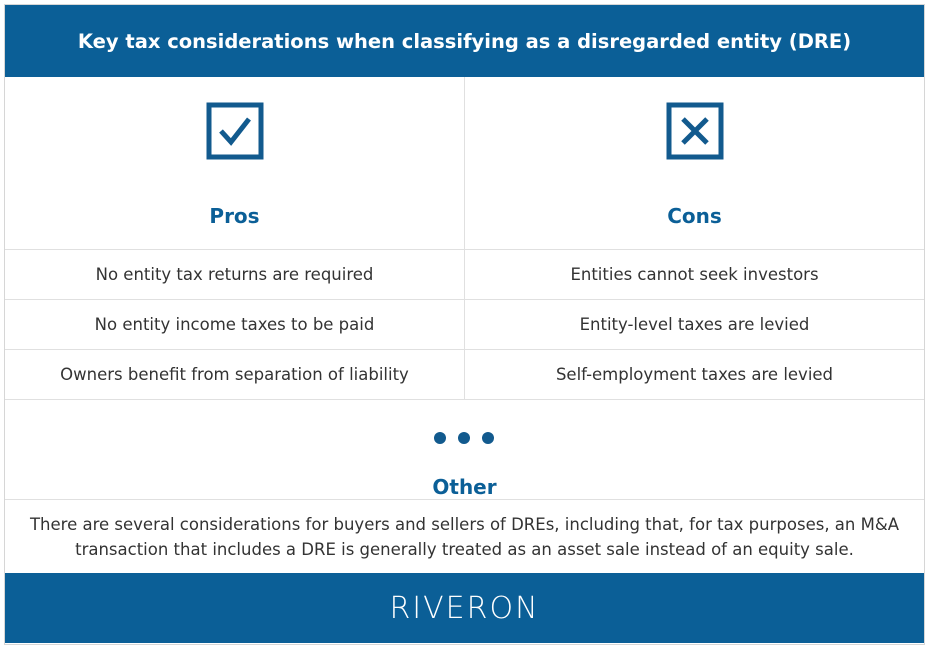 This screenshot has width=929, height=651. I want to click on pro-item: No entity income taxes to be paid, so click(234, 324).